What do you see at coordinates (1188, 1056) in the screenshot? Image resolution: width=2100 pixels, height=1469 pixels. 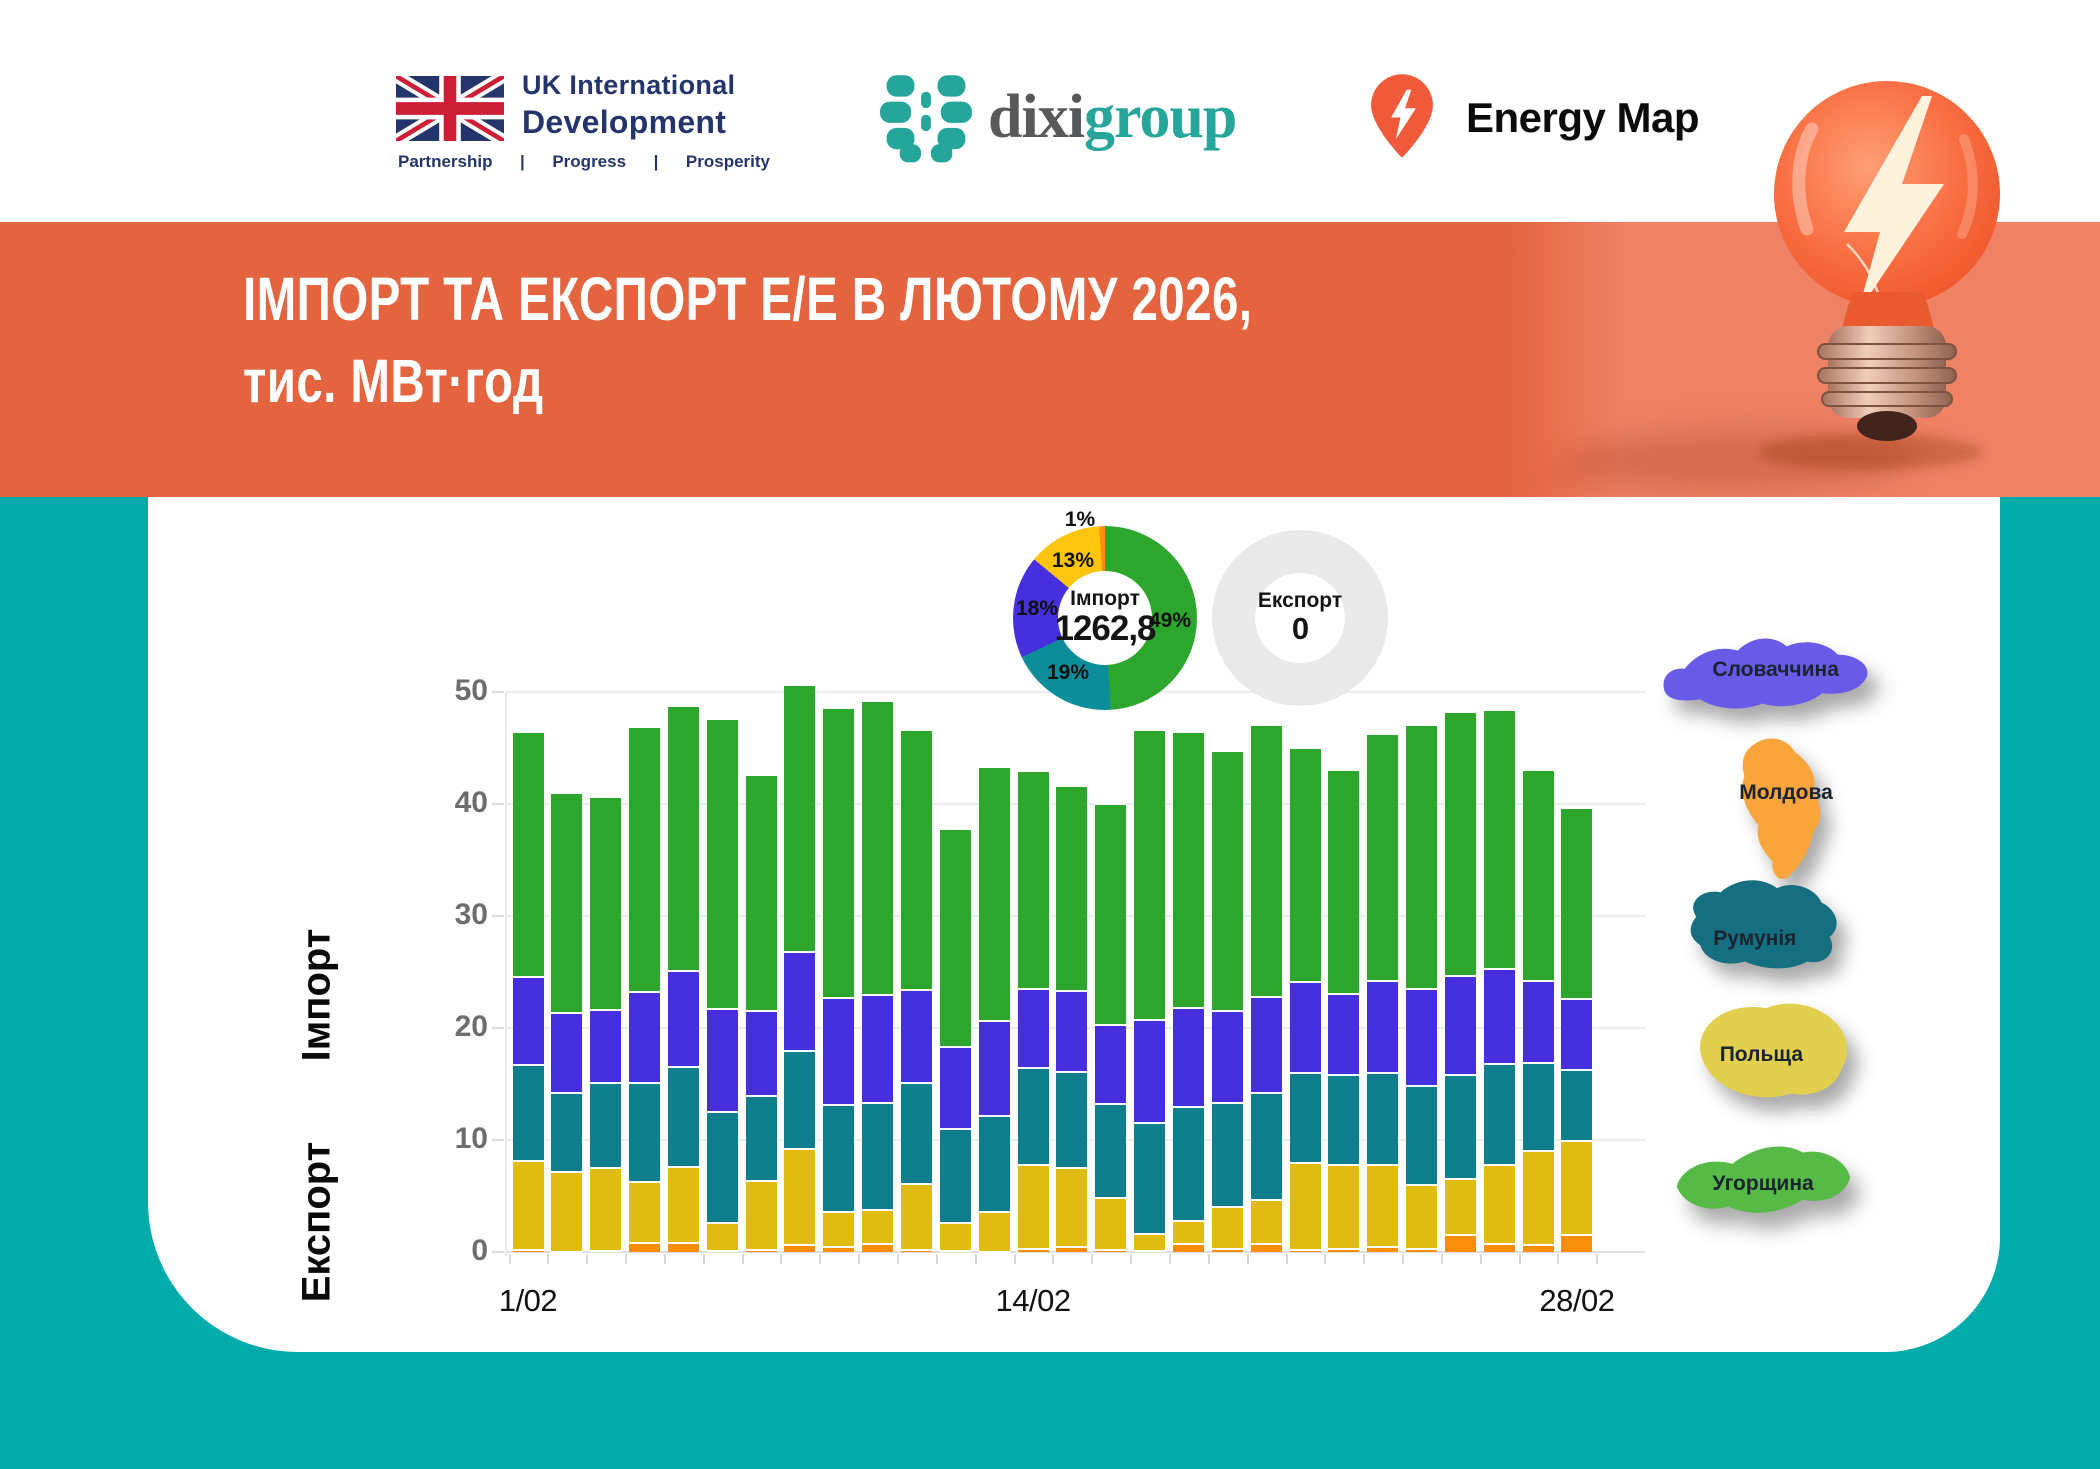 I see `bar-18/02-Словаччина` at bounding box center [1188, 1056].